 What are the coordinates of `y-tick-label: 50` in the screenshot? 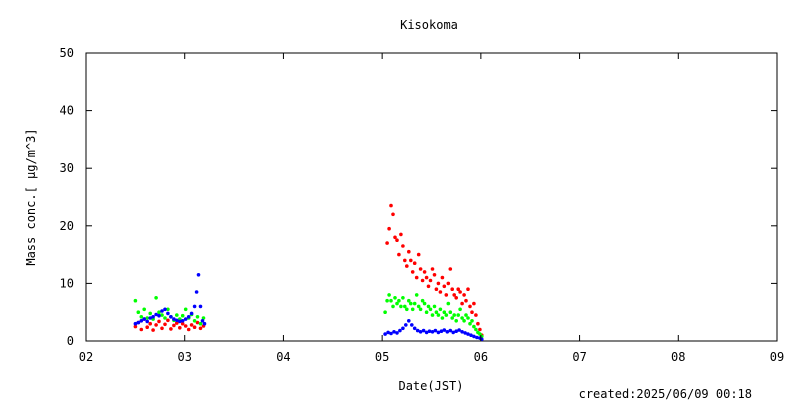 It's located at (67, 53).